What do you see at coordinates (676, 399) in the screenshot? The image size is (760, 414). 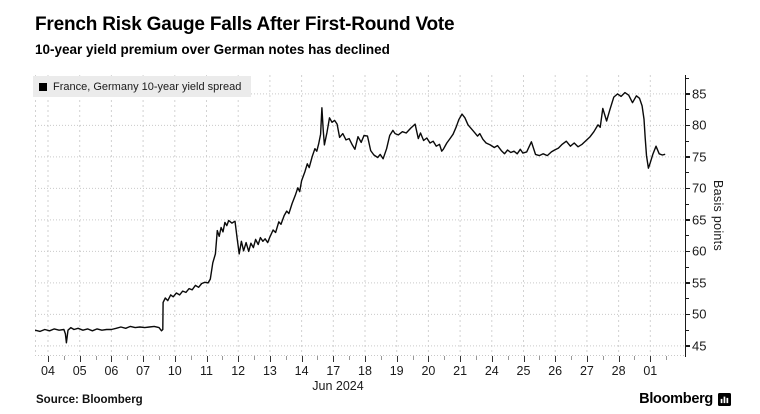 I see `bloomberg-logo-text: Bloomberg` at bounding box center [676, 399].